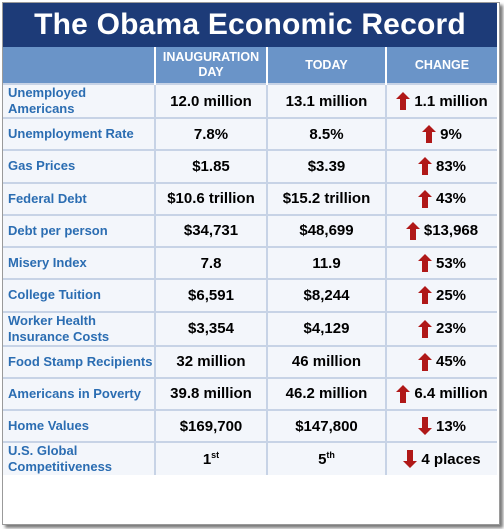  I want to click on today-value-text: $3.39, so click(326, 166).